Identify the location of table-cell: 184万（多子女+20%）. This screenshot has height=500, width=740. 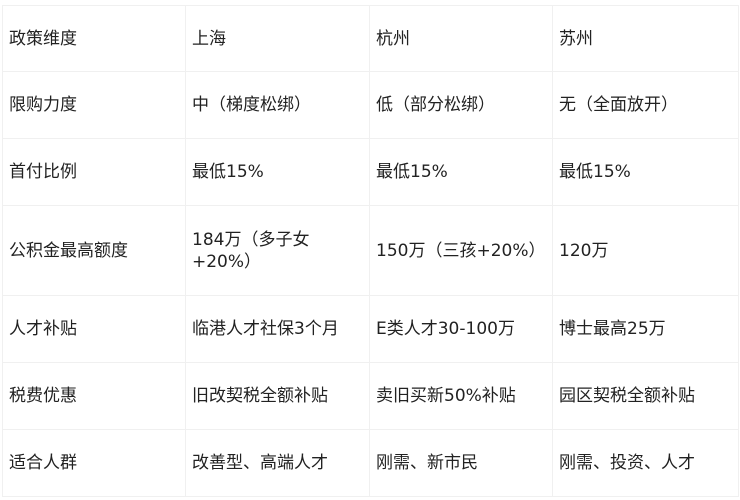
(277, 250).